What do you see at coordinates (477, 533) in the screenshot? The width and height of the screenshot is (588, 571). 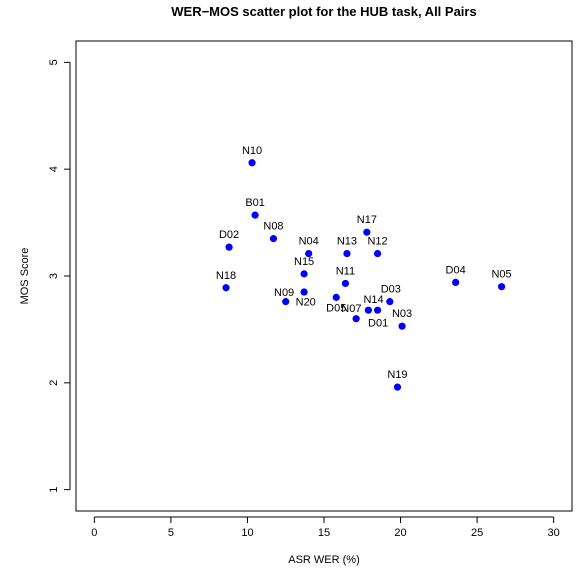 I see `x-tick-label: 25` at bounding box center [477, 533].